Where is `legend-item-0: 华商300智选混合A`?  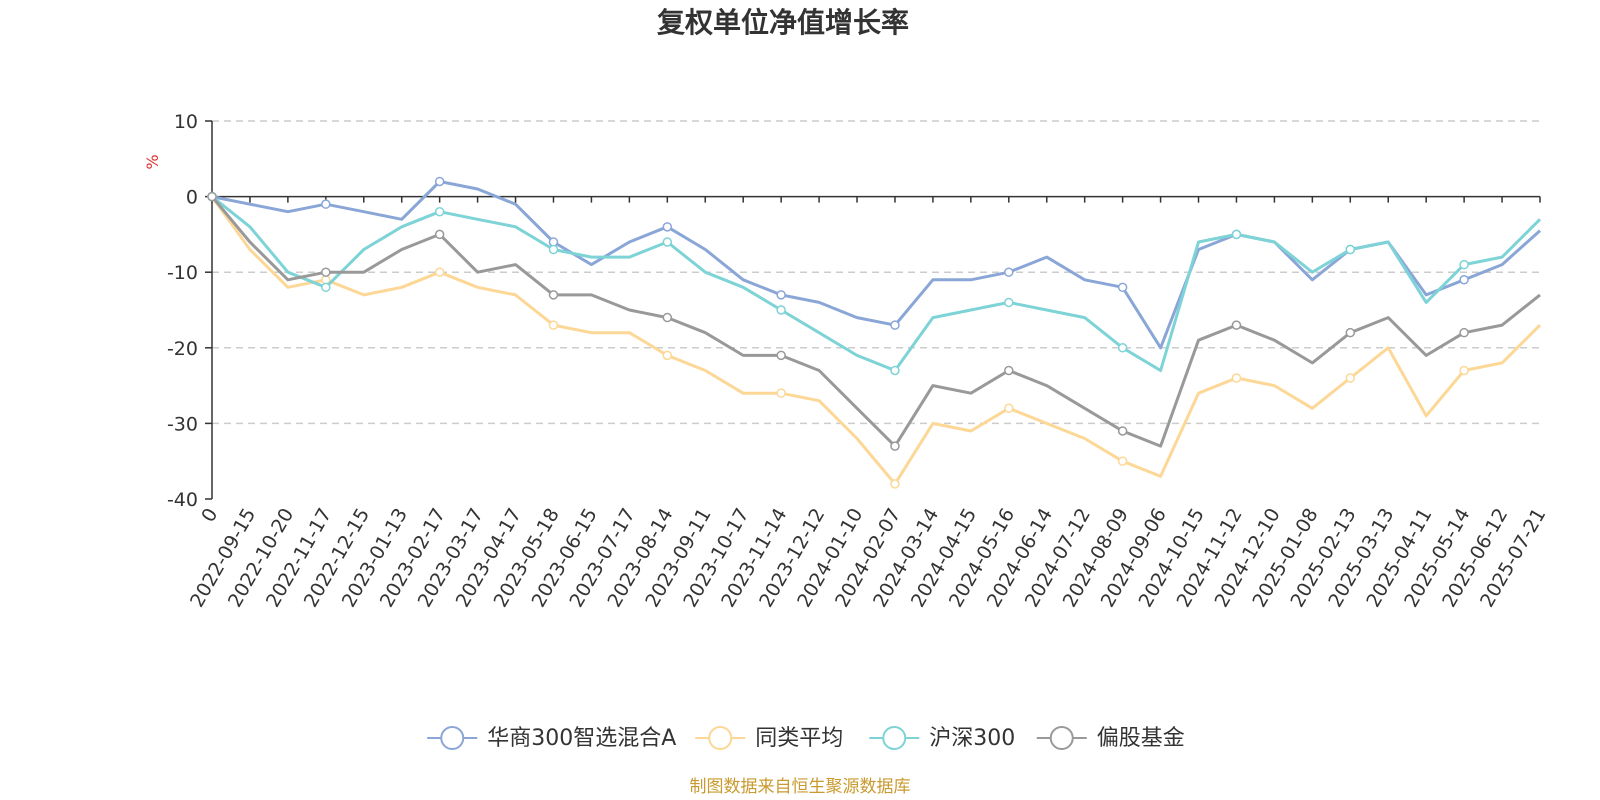
legend-item-0: 华商300智选混合A is located at coordinates (551, 738).